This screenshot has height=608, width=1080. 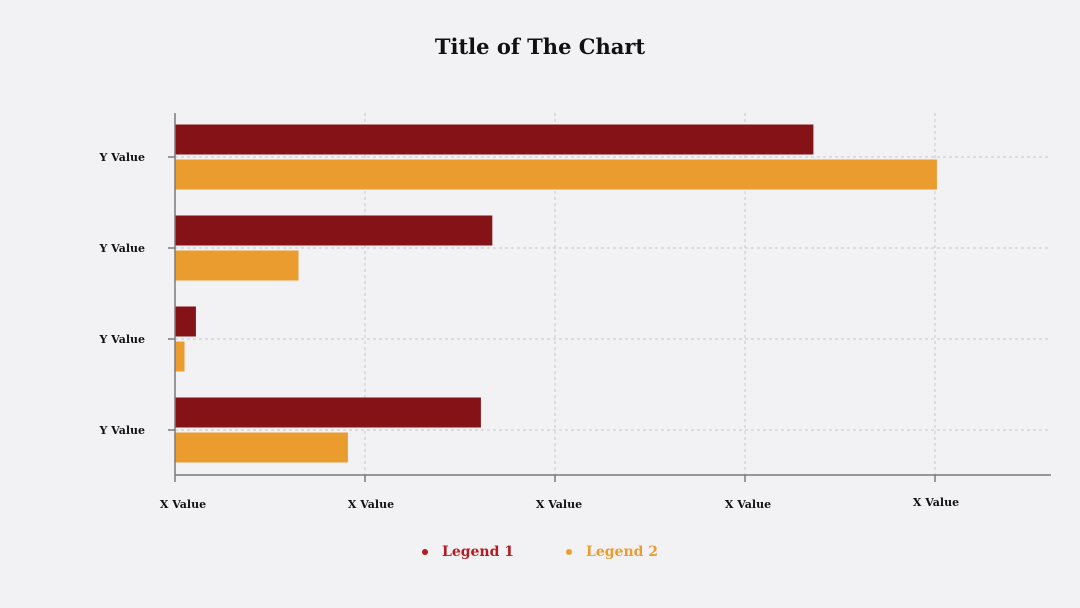 I want to click on legend: Legend 1 Legend 2, so click(x=540, y=552).